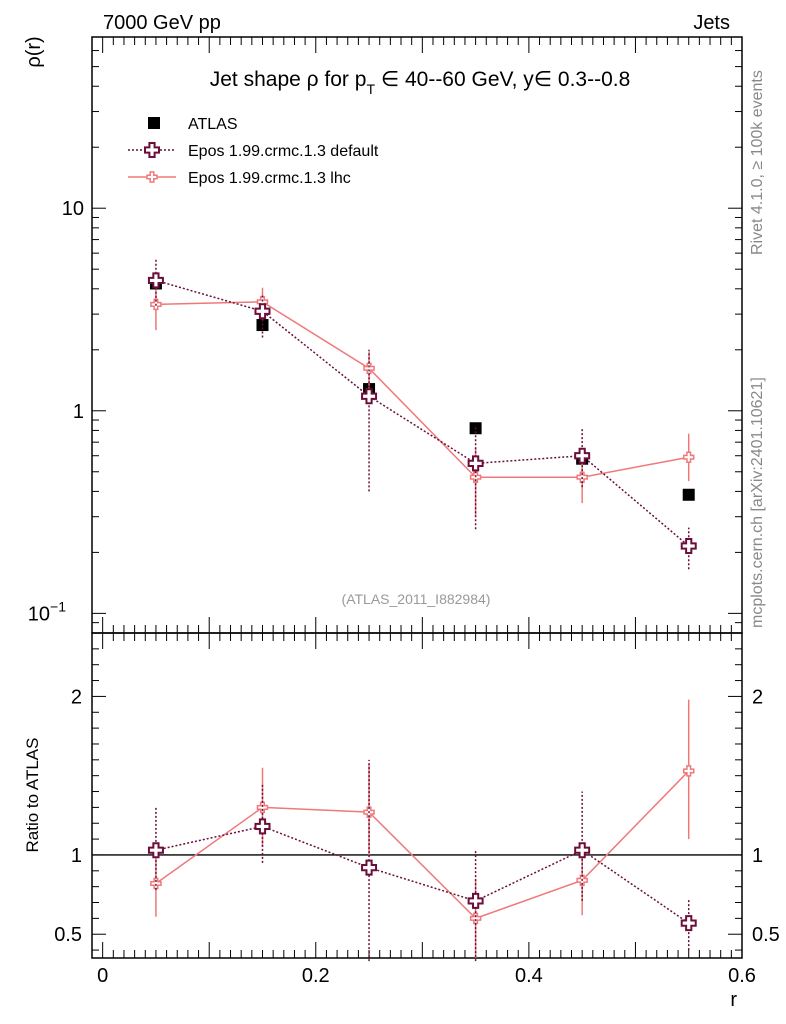 The width and height of the screenshot is (786, 1024). What do you see at coordinates (529, 976) in the screenshot?
I see `x-tick-label: 0.4` at bounding box center [529, 976].